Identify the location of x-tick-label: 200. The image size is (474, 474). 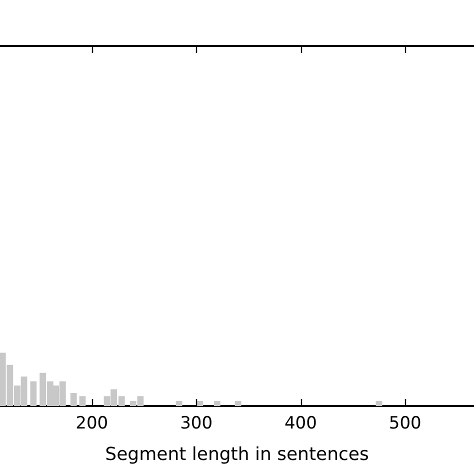
(92, 424).